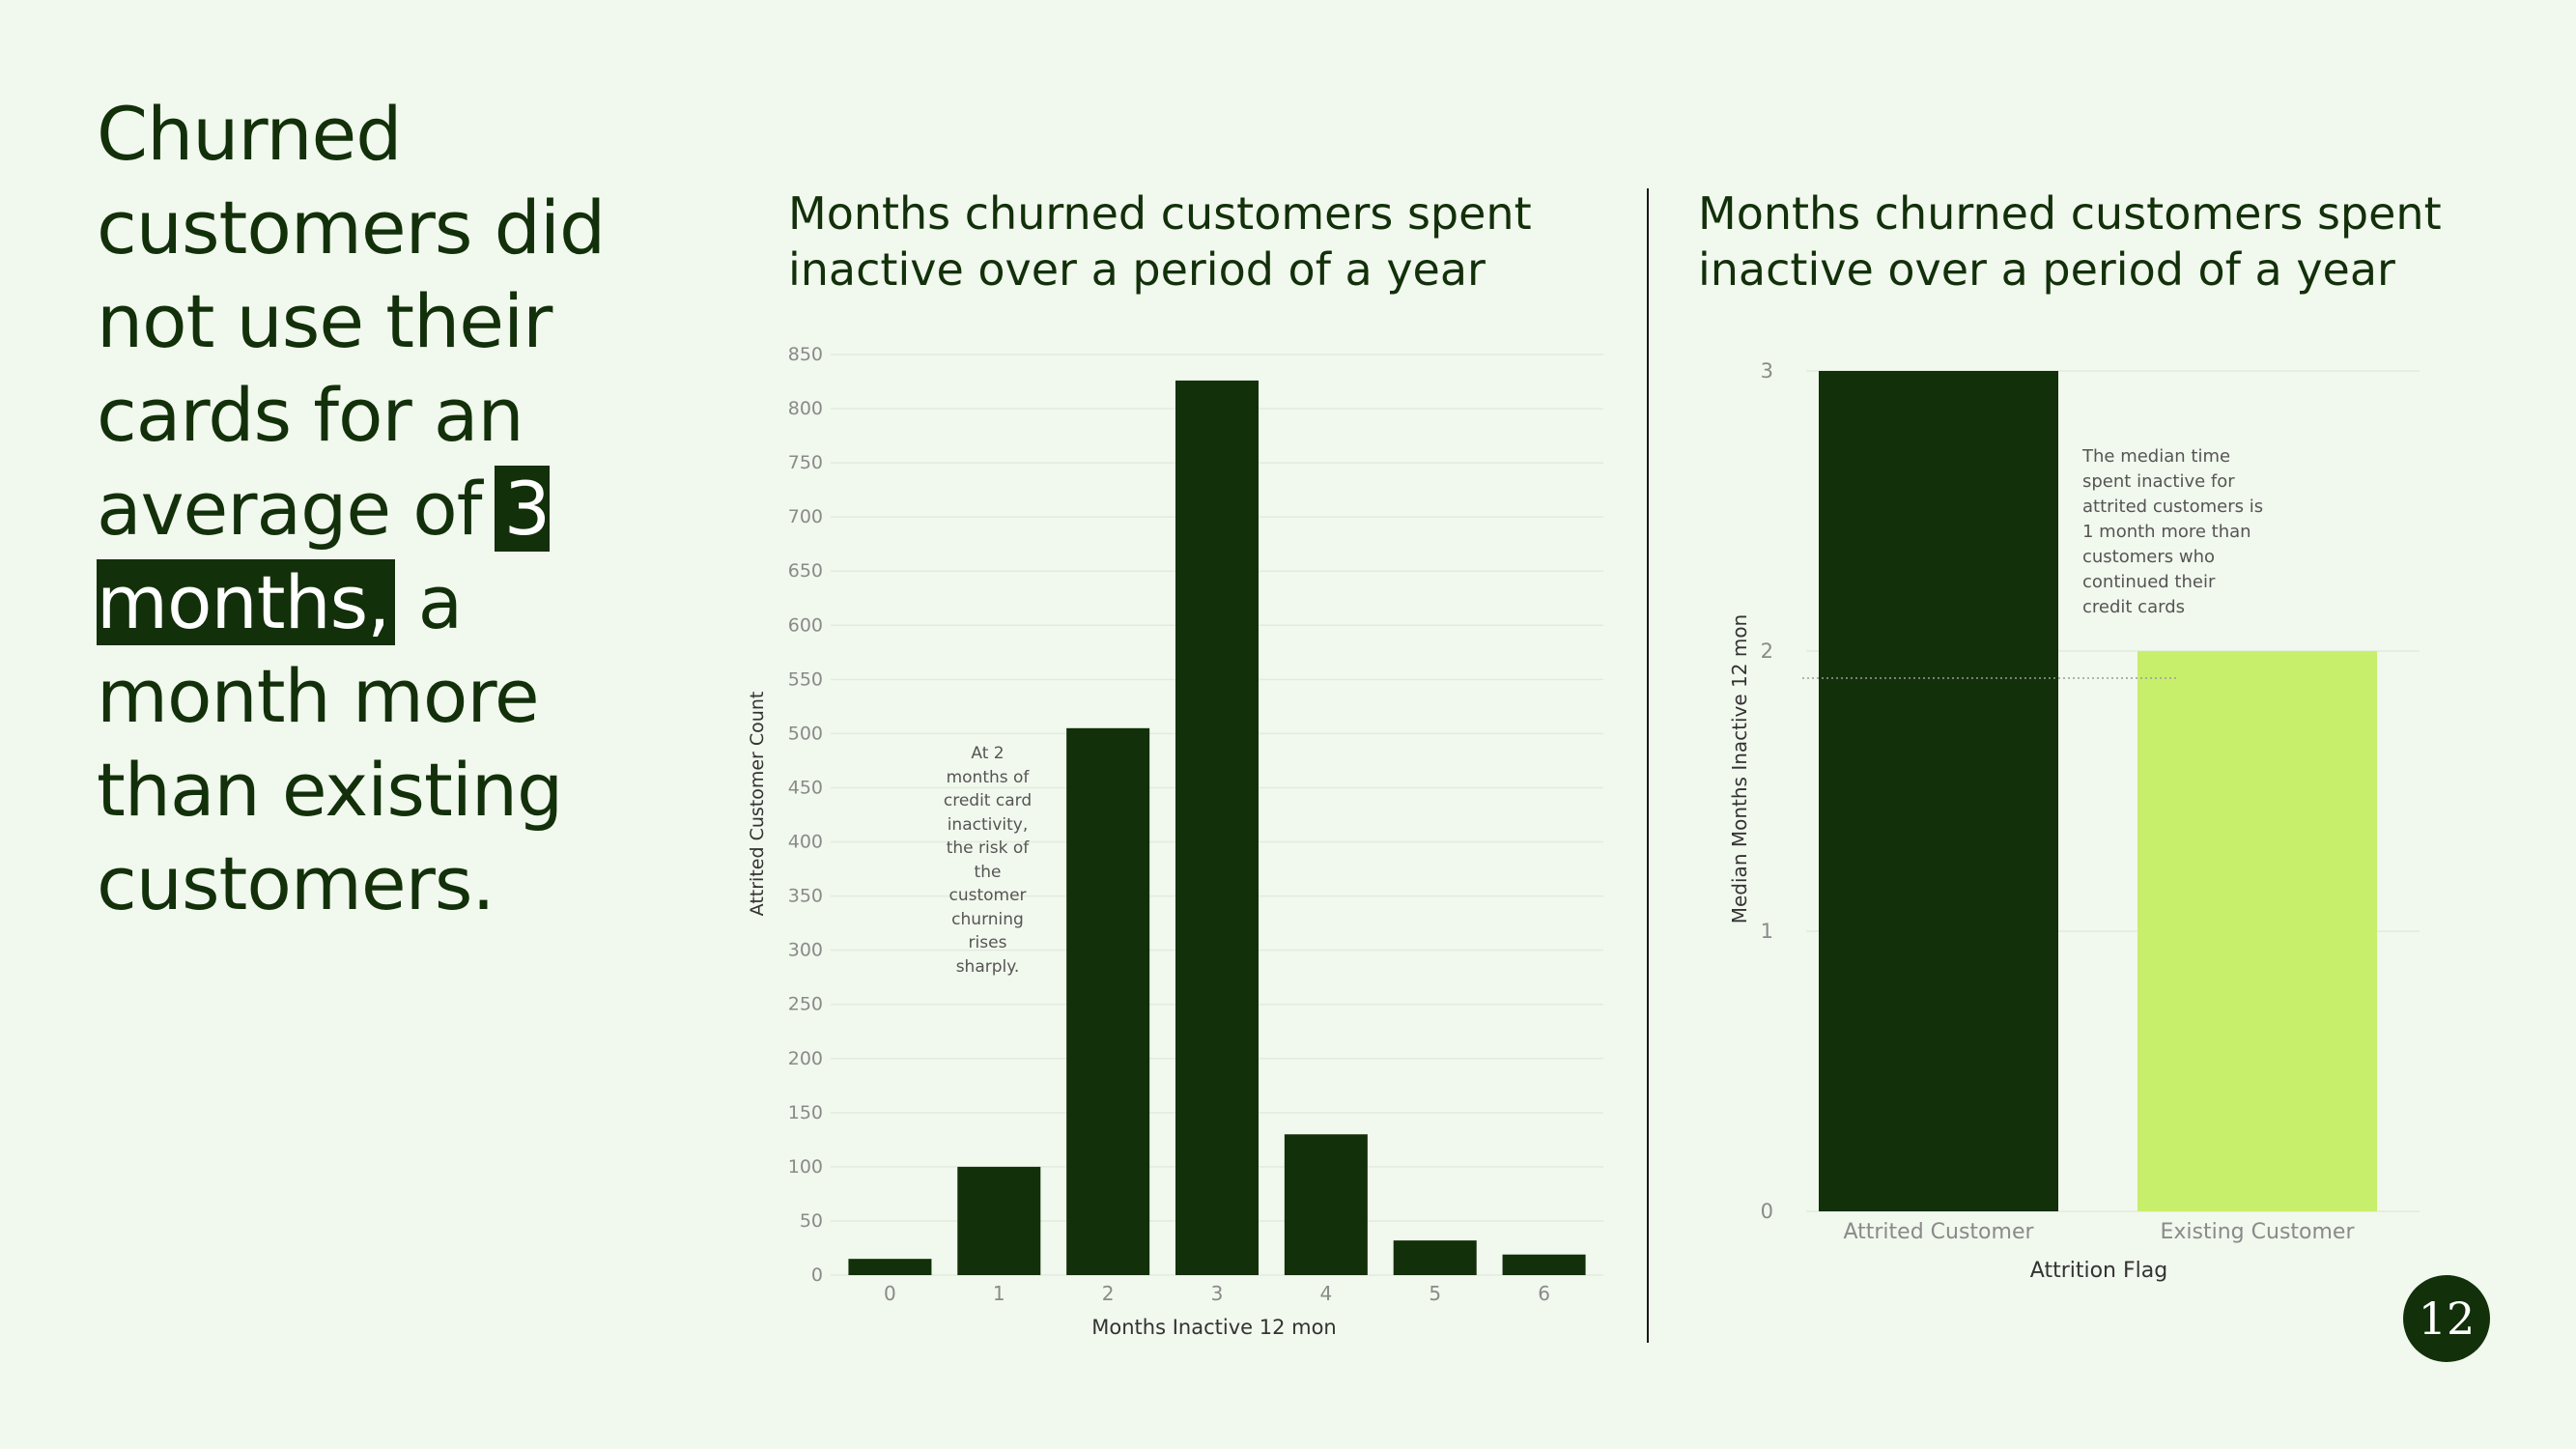 This screenshot has height=1449, width=2576. I want to click on y-tick-label: 300, so click(805, 950).